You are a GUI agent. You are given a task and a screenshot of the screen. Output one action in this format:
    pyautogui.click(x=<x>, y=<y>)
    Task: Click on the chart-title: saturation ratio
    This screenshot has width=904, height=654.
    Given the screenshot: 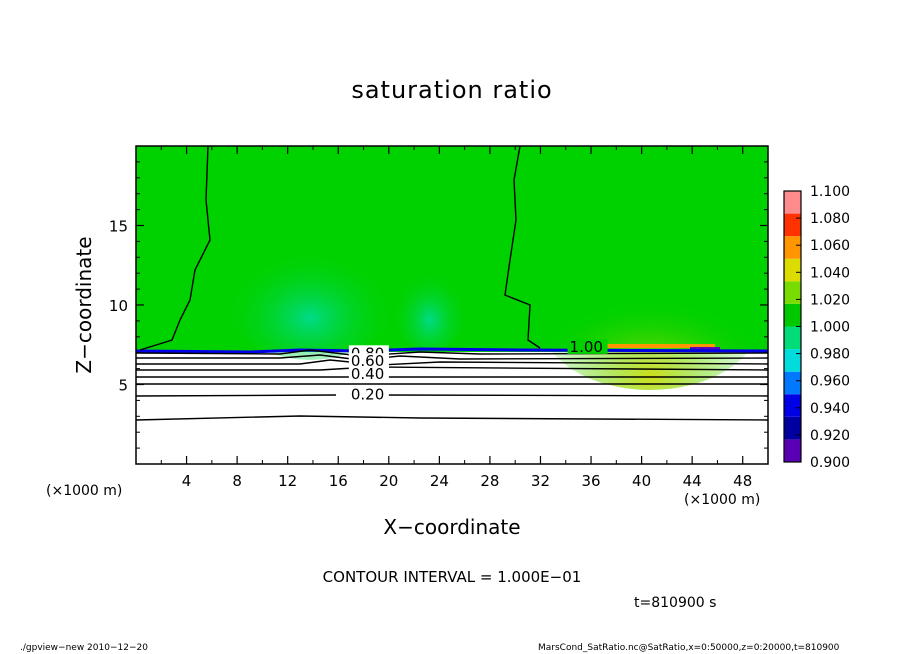 What is the action you would take?
    pyautogui.click(x=452, y=90)
    